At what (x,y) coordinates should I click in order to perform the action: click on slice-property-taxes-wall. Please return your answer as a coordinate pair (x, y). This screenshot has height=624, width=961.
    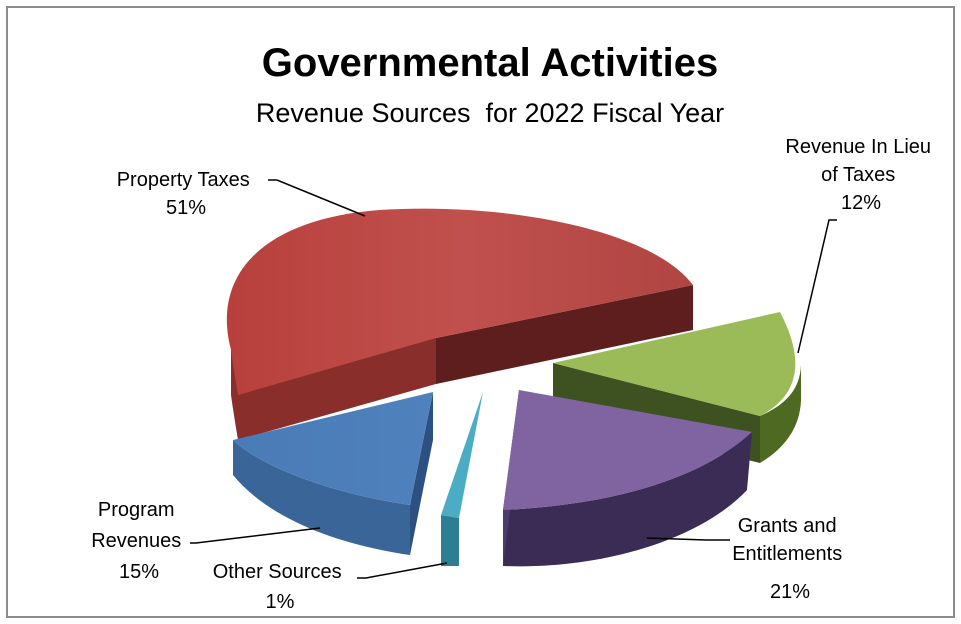
    Looking at the image, I should click on (564, 334).